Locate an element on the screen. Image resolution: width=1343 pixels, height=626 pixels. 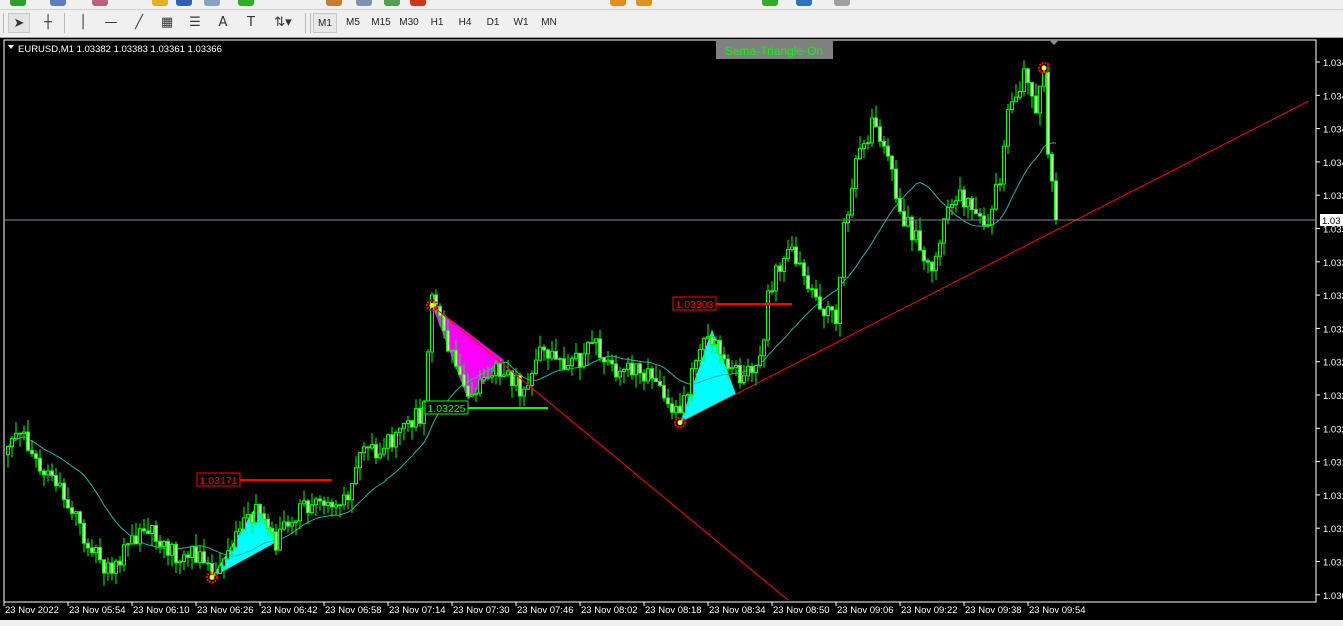
expert-icon is located at coordinates (334, 3).